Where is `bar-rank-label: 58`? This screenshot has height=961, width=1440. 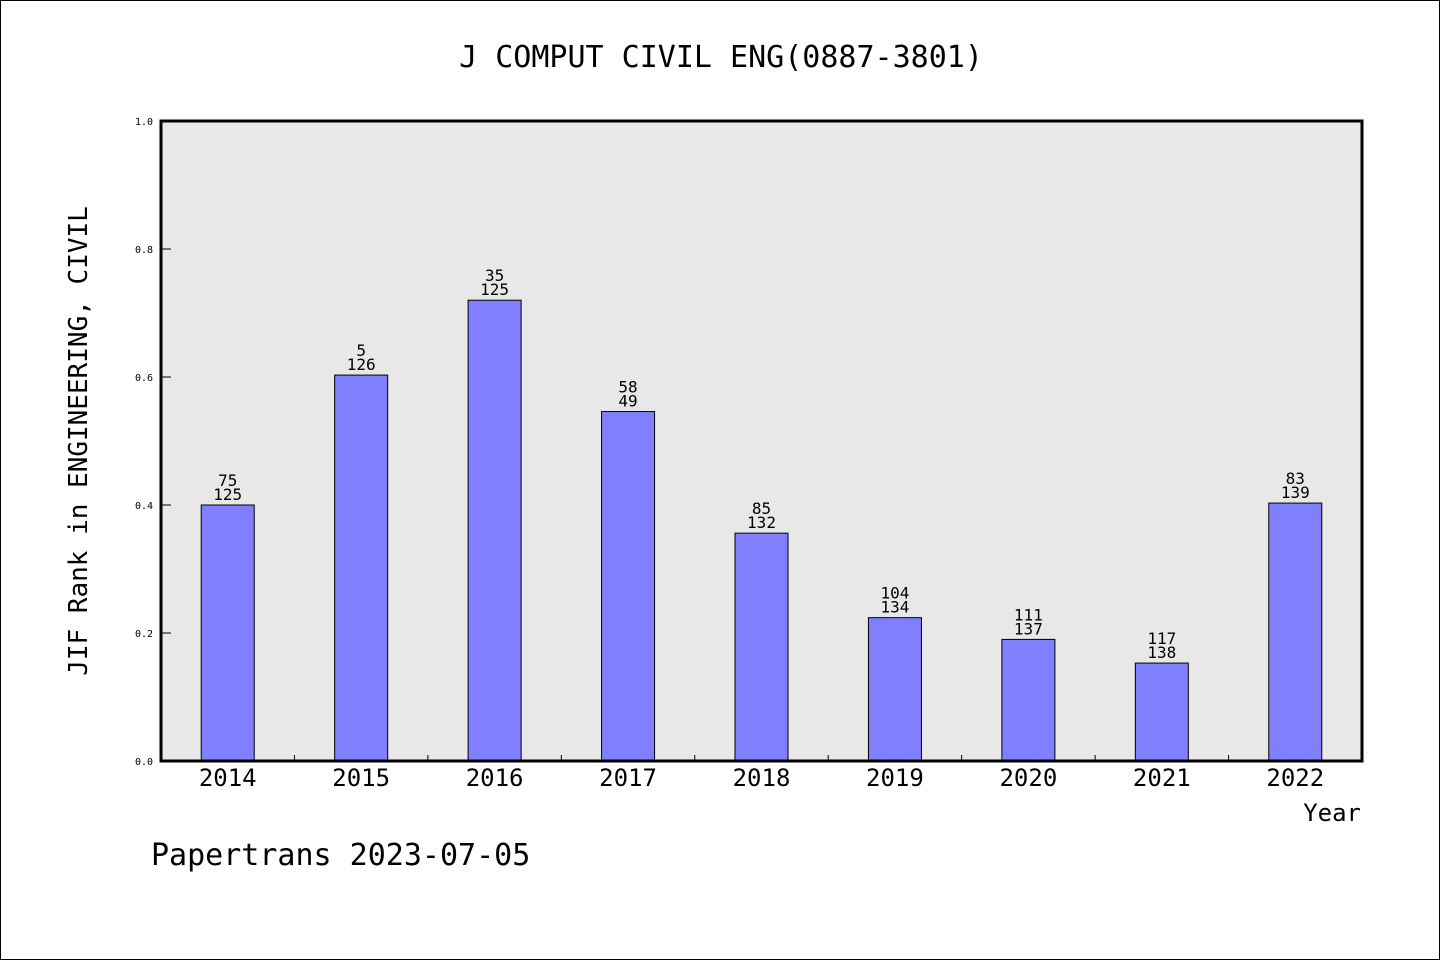
bar-rank-label: 58 is located at coordinates (627, 387).